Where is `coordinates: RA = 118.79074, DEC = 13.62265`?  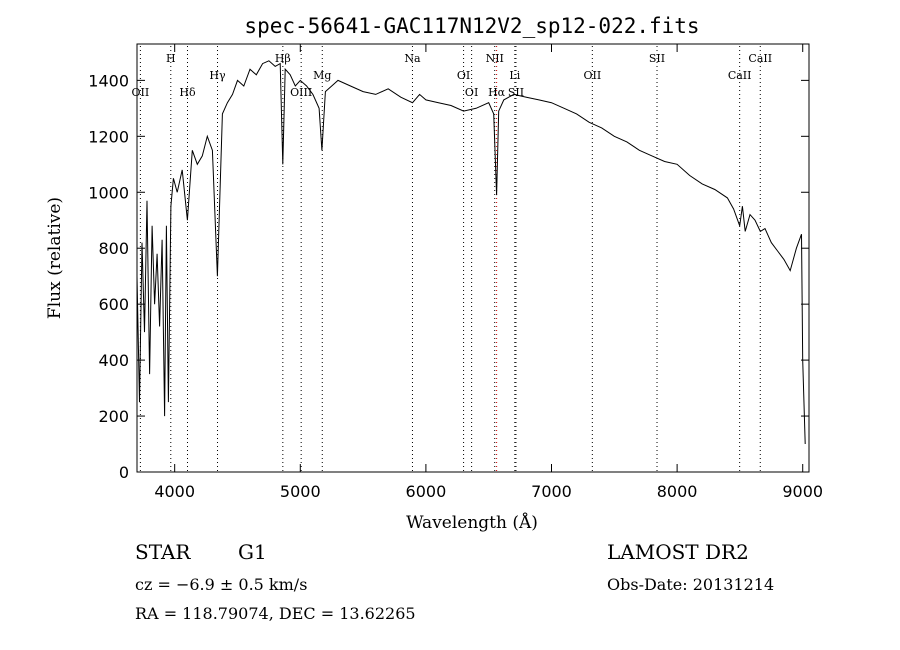 coordinates: RA = 118.79074, DEC = 13.62265 is located at coordinates (275, 613).